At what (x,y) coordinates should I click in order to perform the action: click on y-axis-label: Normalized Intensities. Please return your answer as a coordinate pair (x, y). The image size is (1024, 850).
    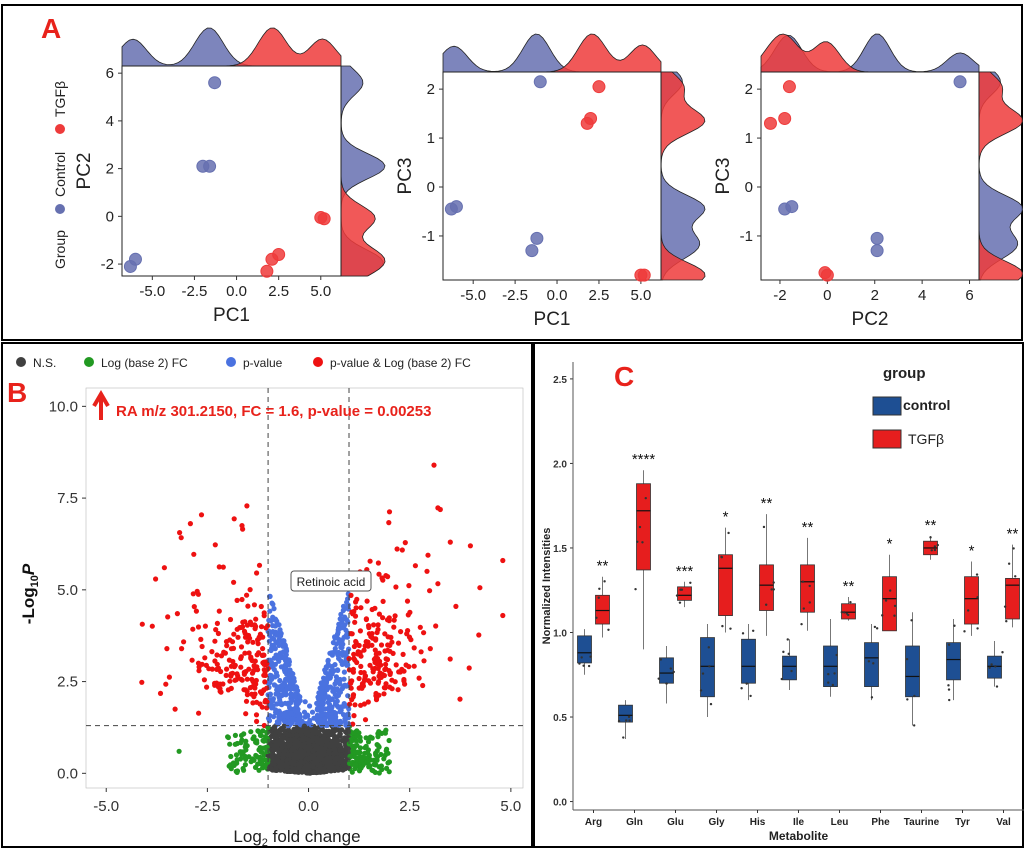
    Looking at the image, I should click on (547, 586).